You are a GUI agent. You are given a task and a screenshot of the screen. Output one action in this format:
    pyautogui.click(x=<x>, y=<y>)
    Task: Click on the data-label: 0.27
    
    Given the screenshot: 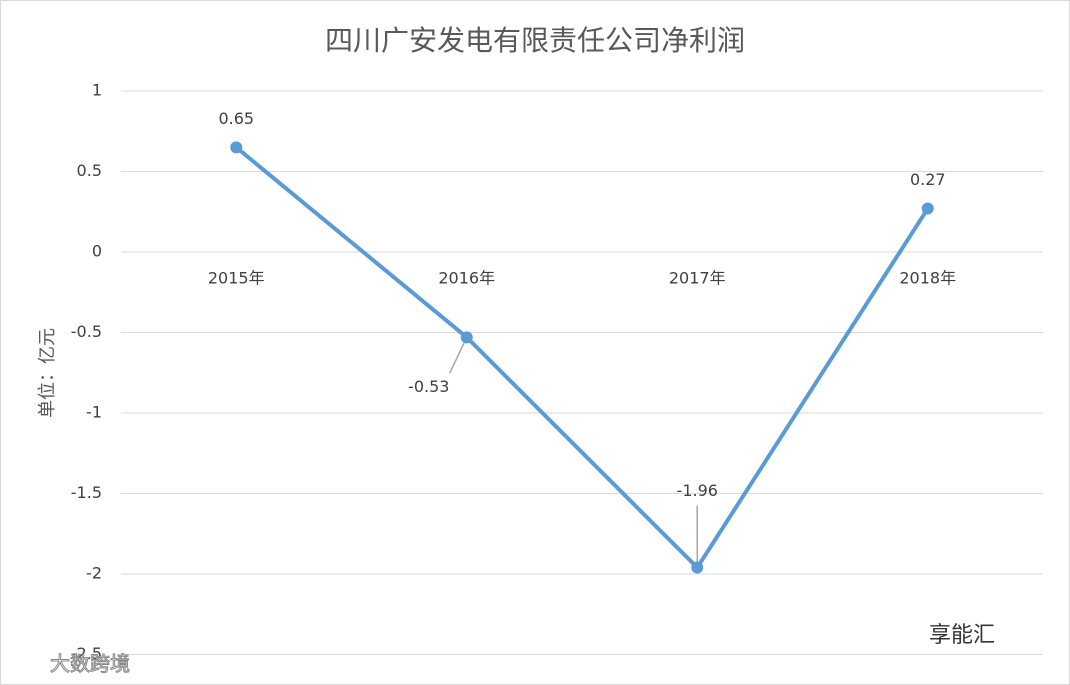 What is the action you would take?
    pyautogui.click(x=928, y=179)
    